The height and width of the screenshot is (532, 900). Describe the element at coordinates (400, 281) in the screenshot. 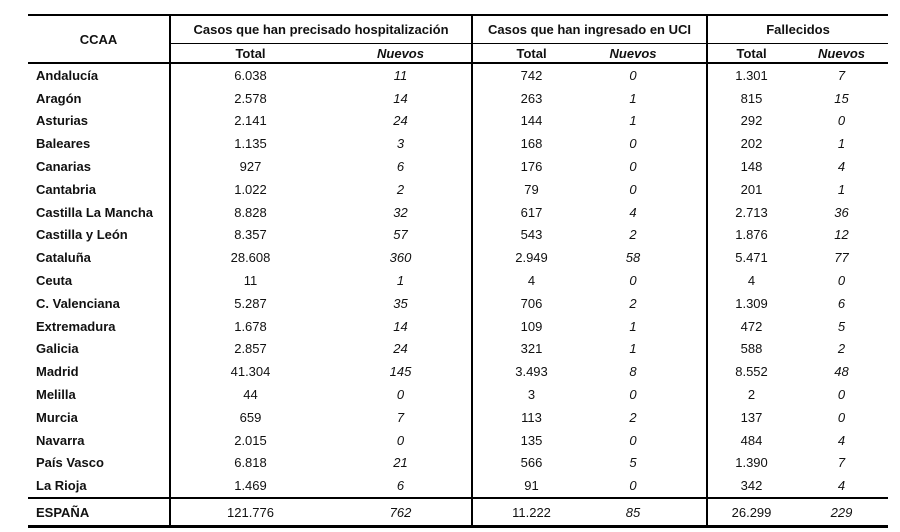

I see `cell-hosp_nuevos: 1` at that location.